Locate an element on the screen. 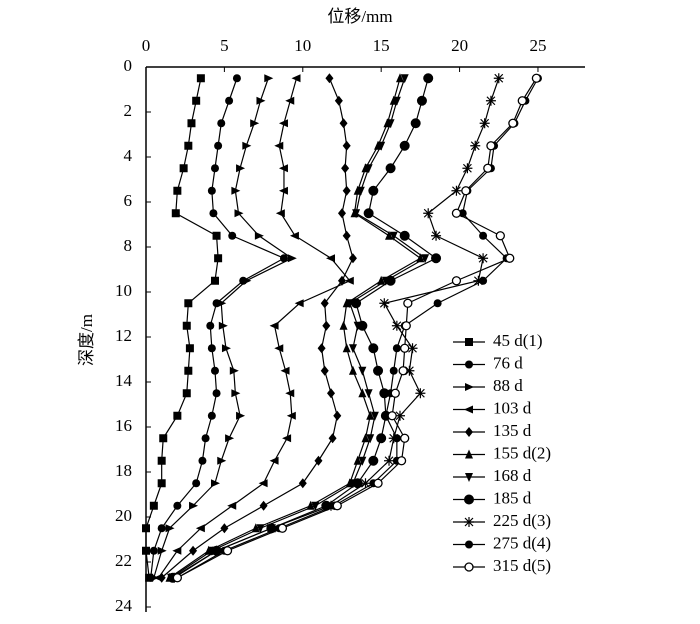 This screenshot has height=624, width=700. y-tick-label: 20 is located at coordinates (123, 515).